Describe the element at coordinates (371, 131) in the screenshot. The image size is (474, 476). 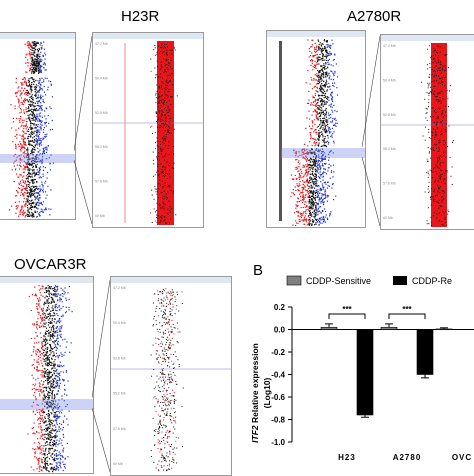
I see `a2780r-zoom-connector` at that location.